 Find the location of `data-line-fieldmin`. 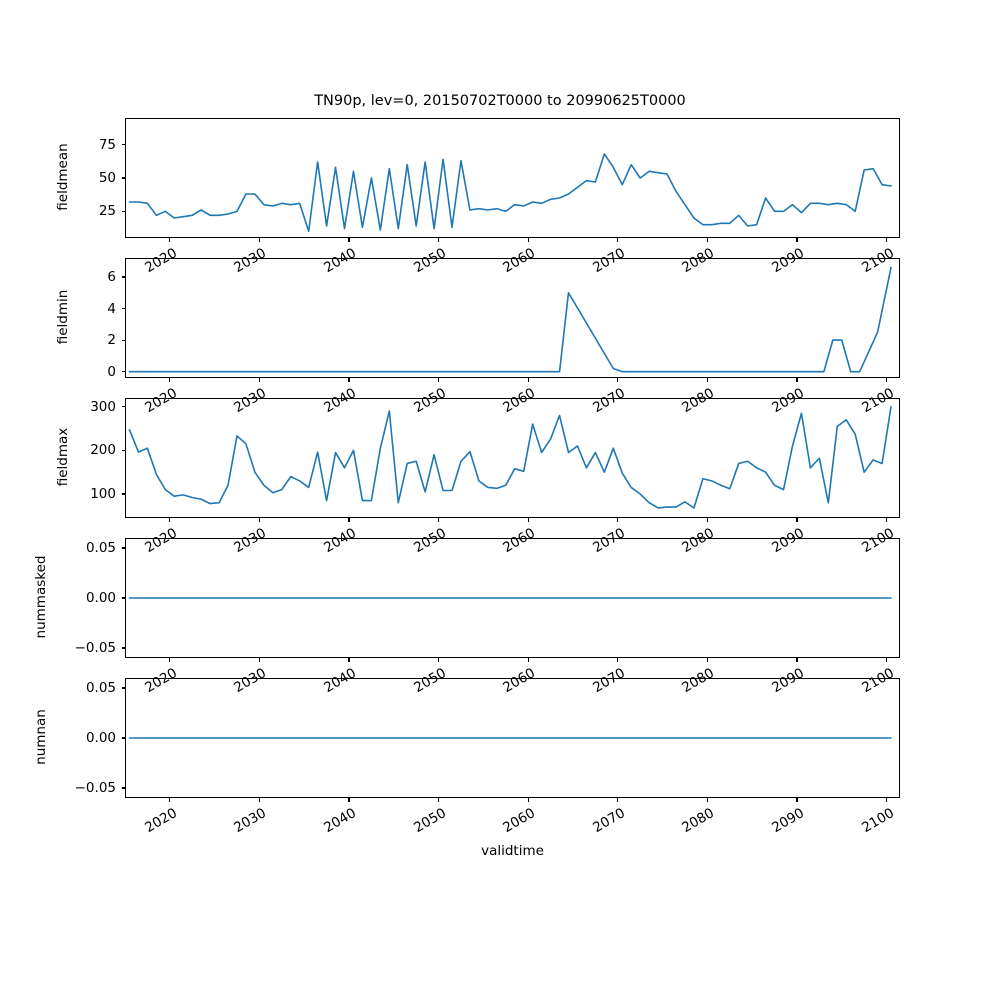

data-line-fieldmin is located at coordinates (510, 319).